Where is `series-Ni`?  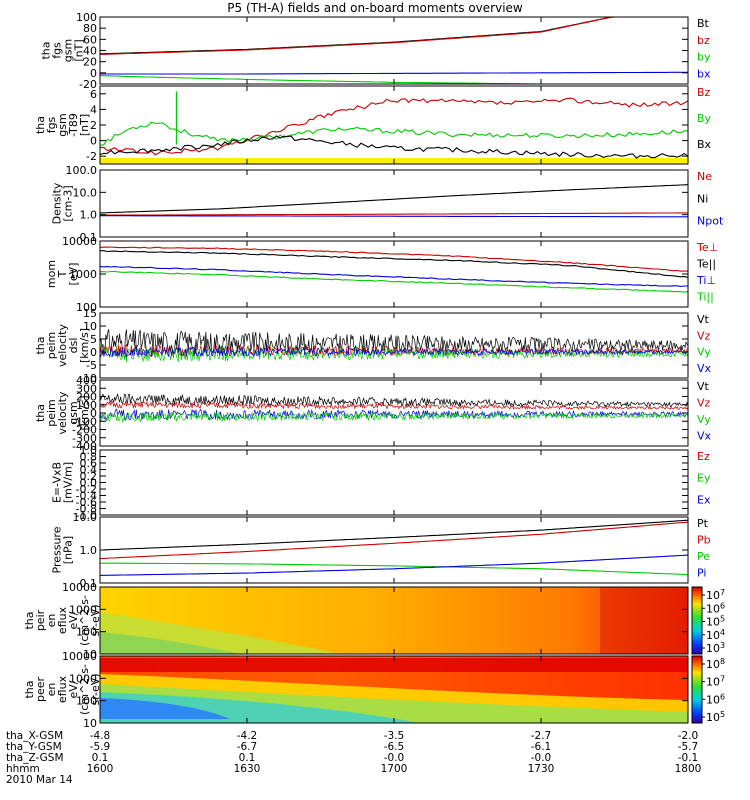 series-Ni is located at coordinates (394, 214).